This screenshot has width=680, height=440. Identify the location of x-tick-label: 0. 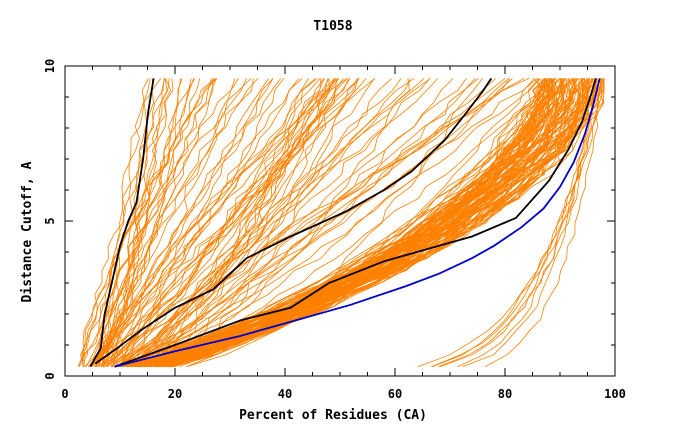
(64, 394).